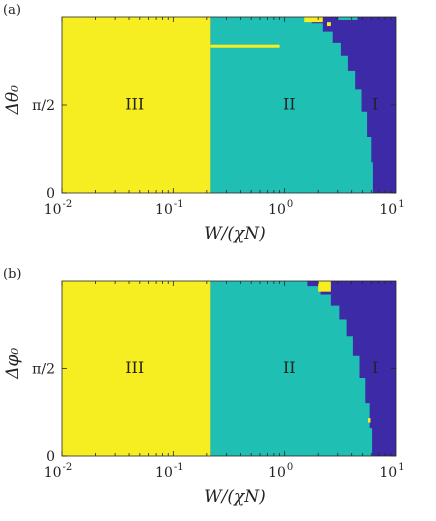  Describe the element at coordinates (13, 100) in the screenshot. I see `y-axis-label: Δθ₀` at that location.